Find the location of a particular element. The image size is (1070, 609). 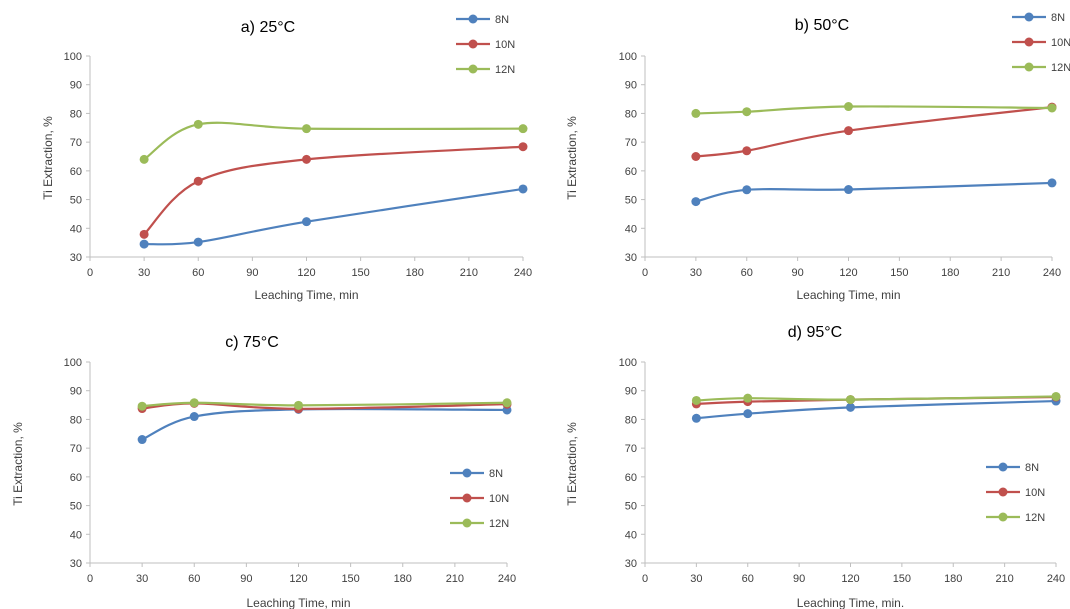

chart-title: a) 25°C is located at coordinates (268, 27).